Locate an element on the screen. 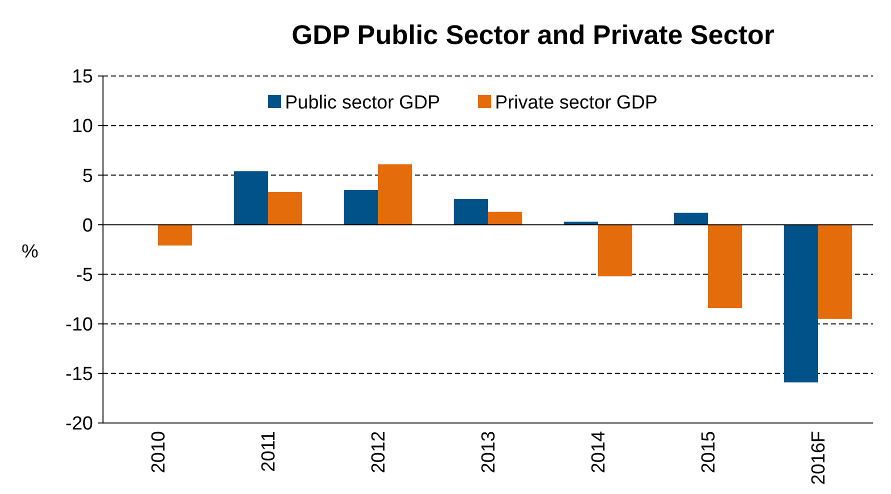 This screenshot has width=891, height=494. y-tick-label: 5 is located at coordinates (87, 176).